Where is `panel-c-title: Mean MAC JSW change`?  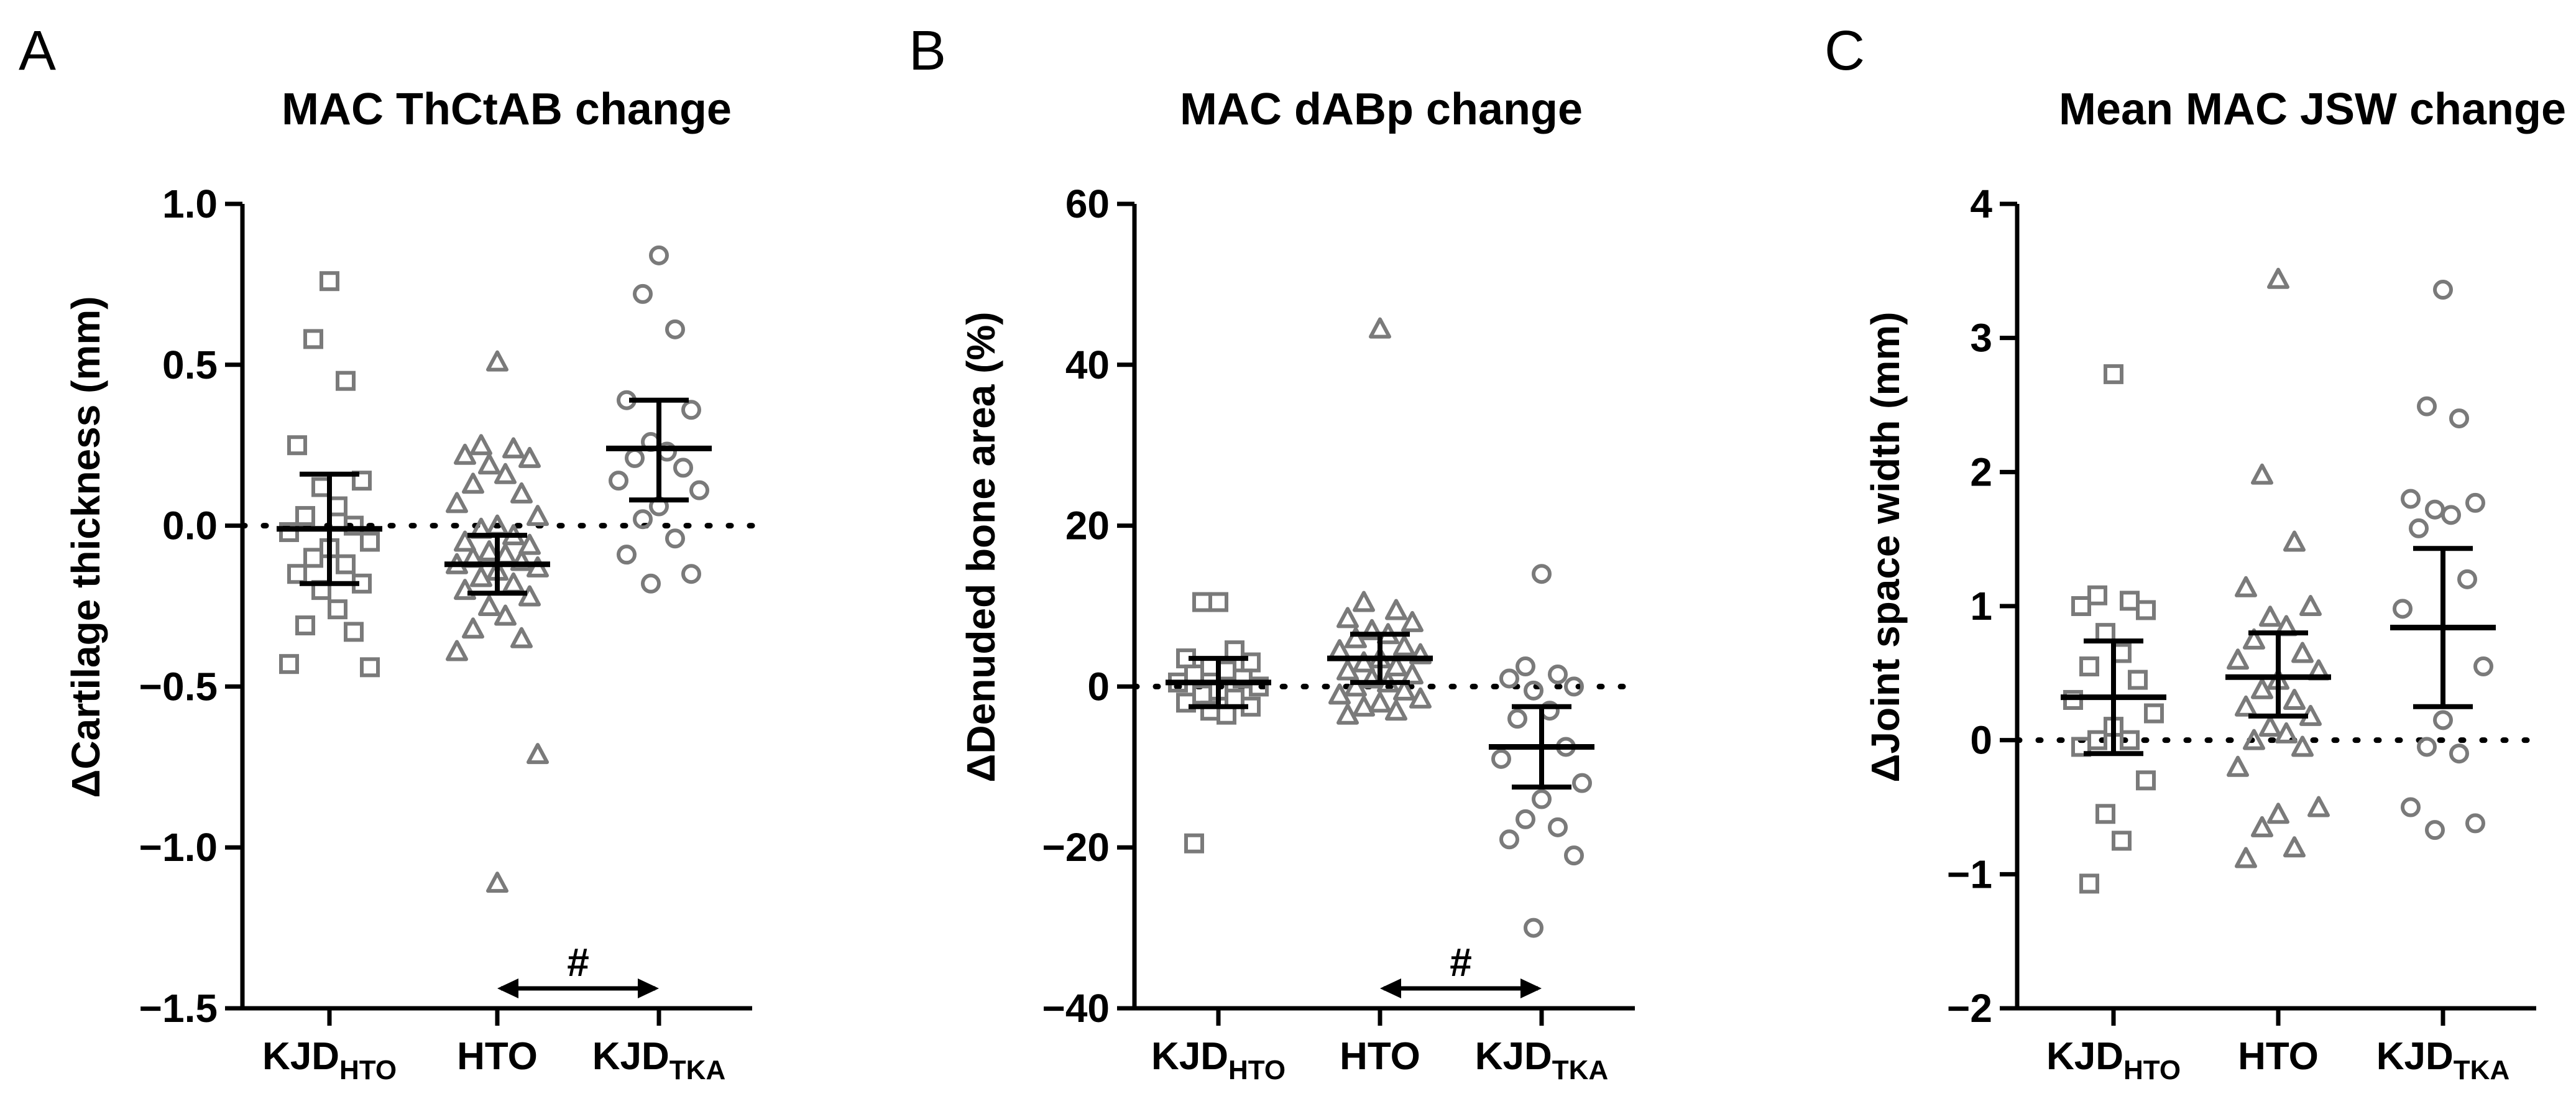
panel-c-title: Mean MAC JSW change is located at coordinates (2312, 110).